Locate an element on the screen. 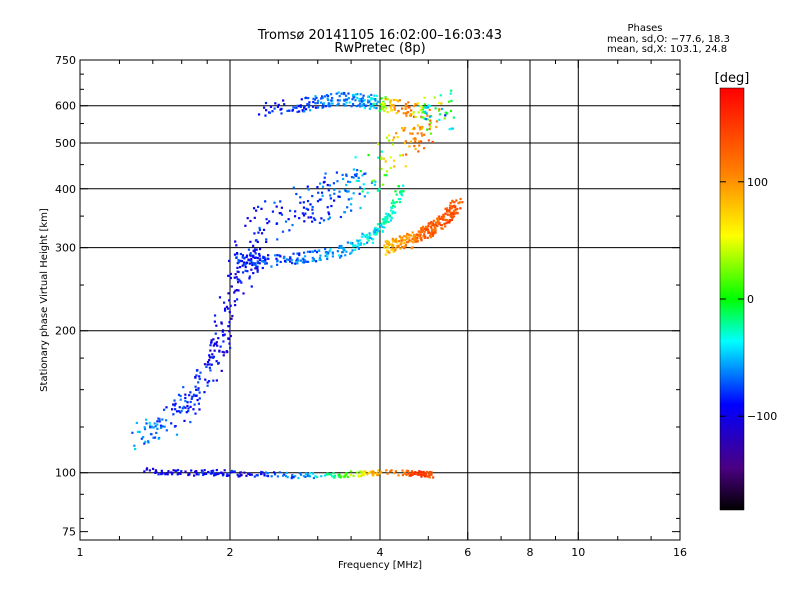  stats-o: mean, sd,O: −77.6, 18.3 is located at coordinates (668, 39).